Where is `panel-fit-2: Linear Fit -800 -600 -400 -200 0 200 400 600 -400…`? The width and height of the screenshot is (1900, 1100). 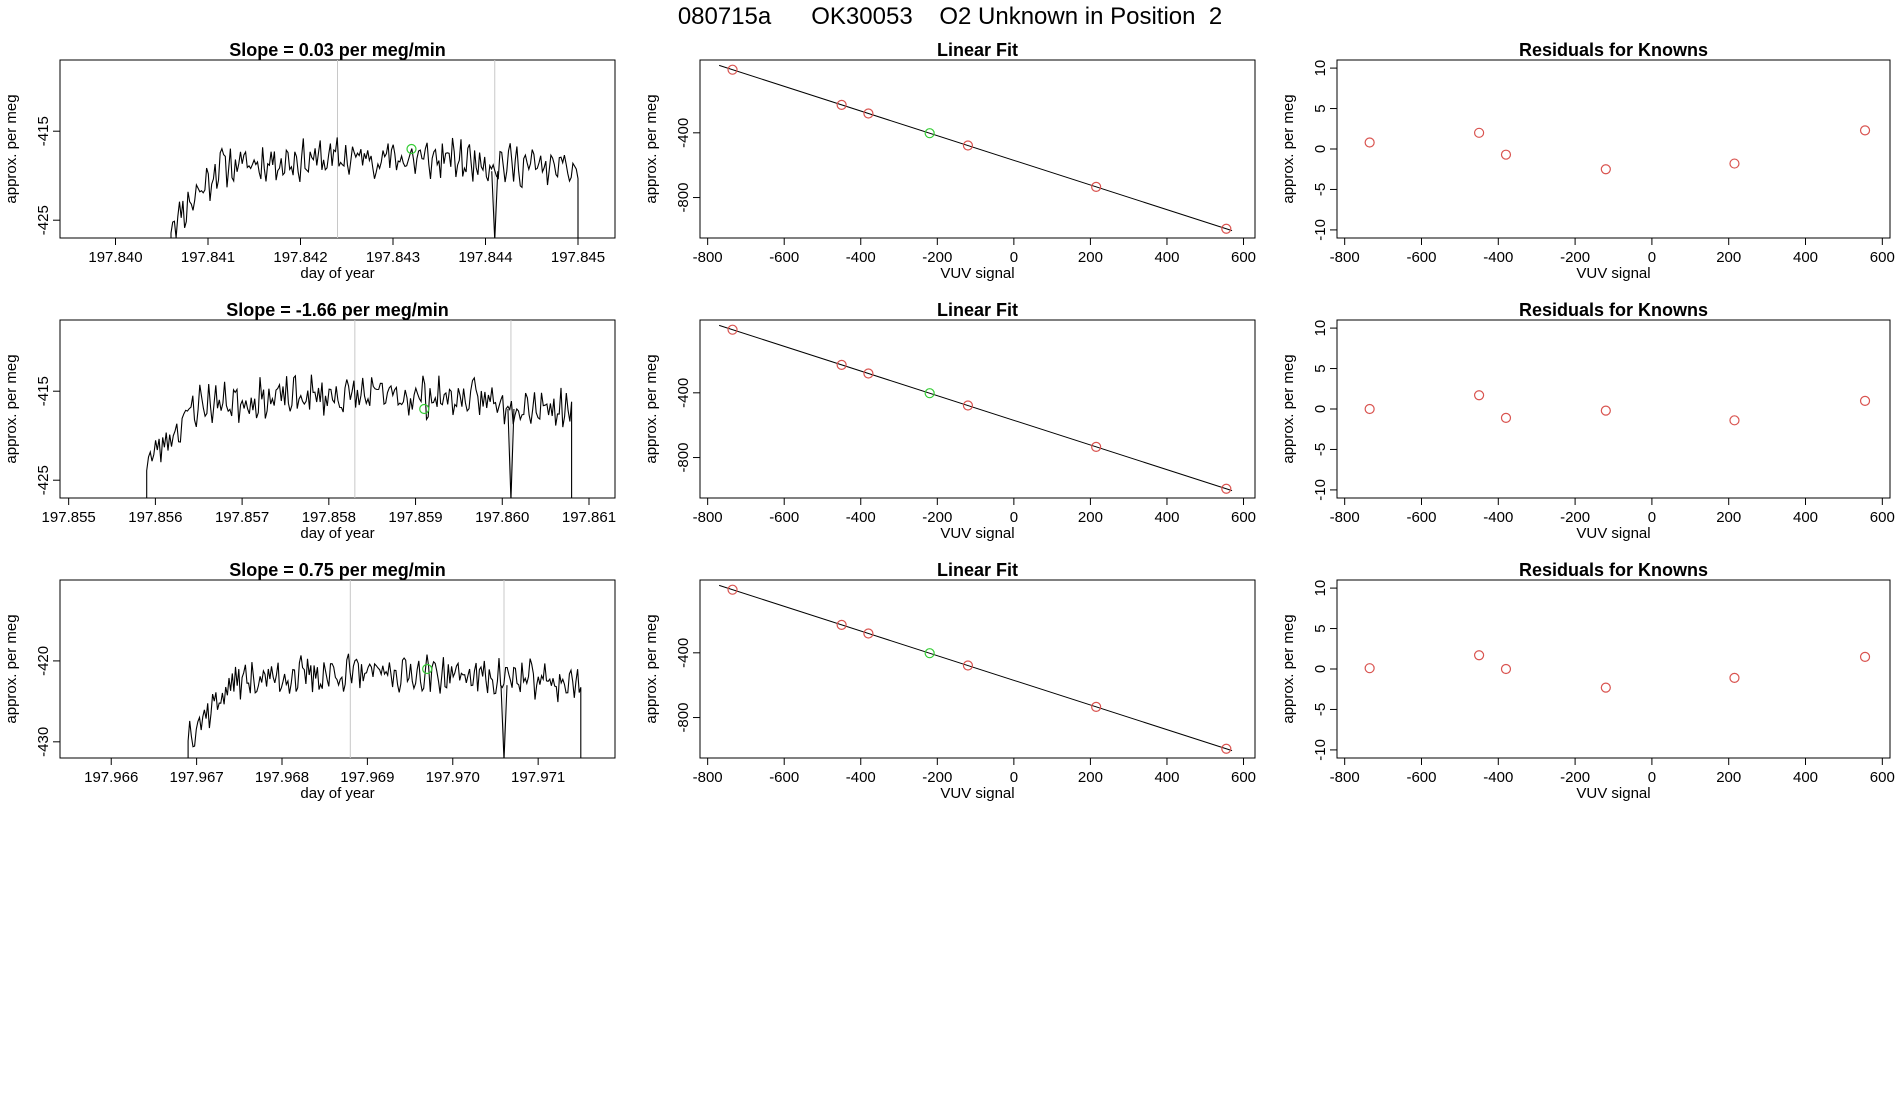
panel-fit-2: Linear Fit -800 -600 -400 -200 0 200 400 600 -400… is located at coordinates (949, 421).